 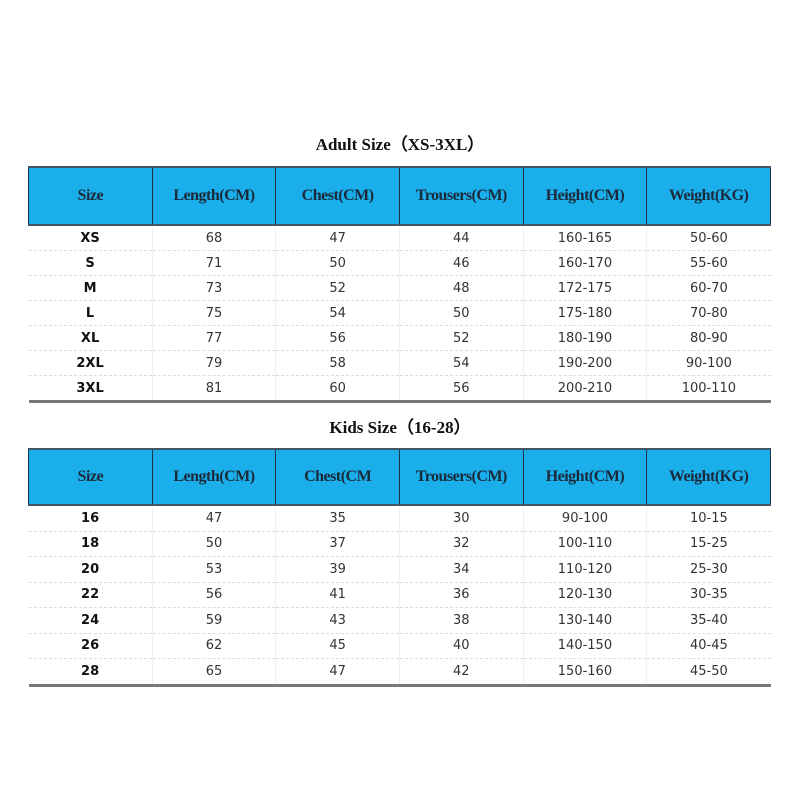 I want to click on table-cell: 34, so click(x=461, y=569).